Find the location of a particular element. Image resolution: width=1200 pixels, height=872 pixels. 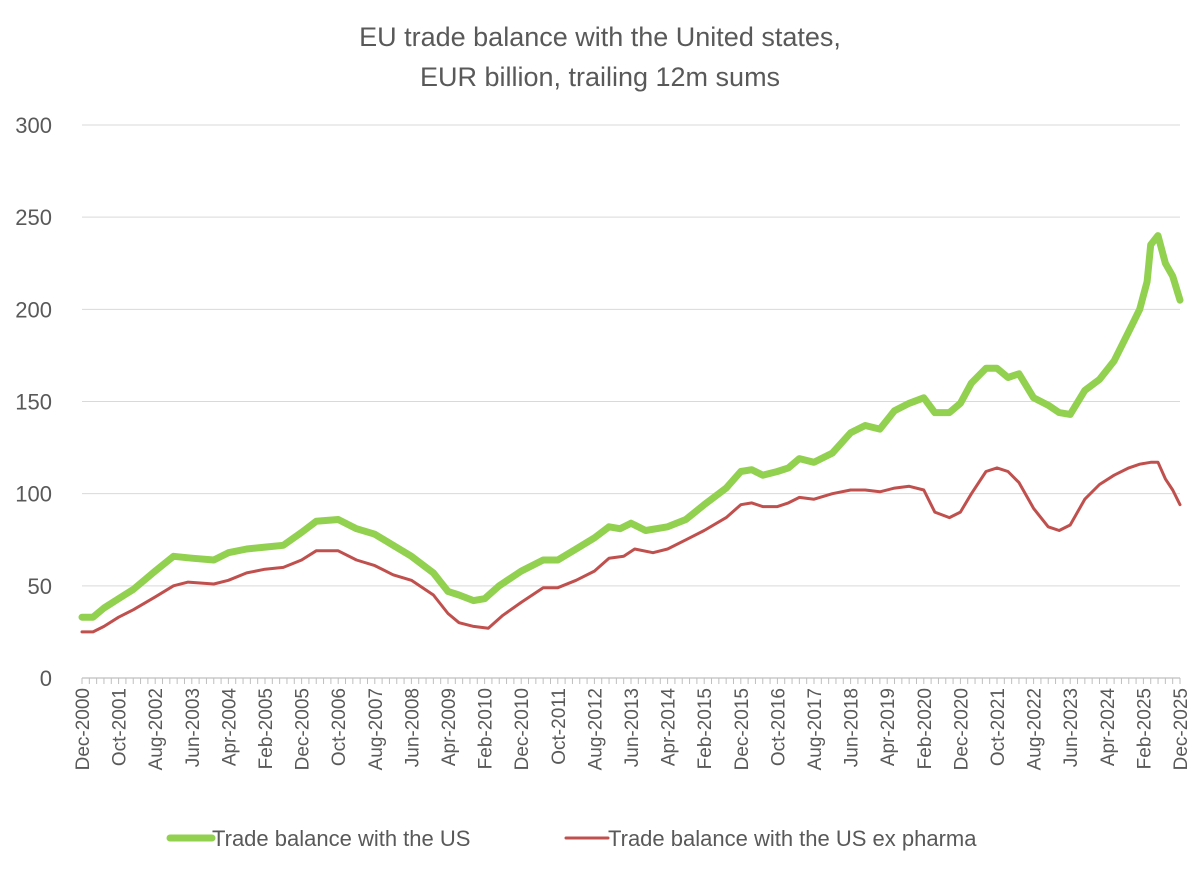

x-tick-label: Feb-2025 is located at coordinates (1144, 728).